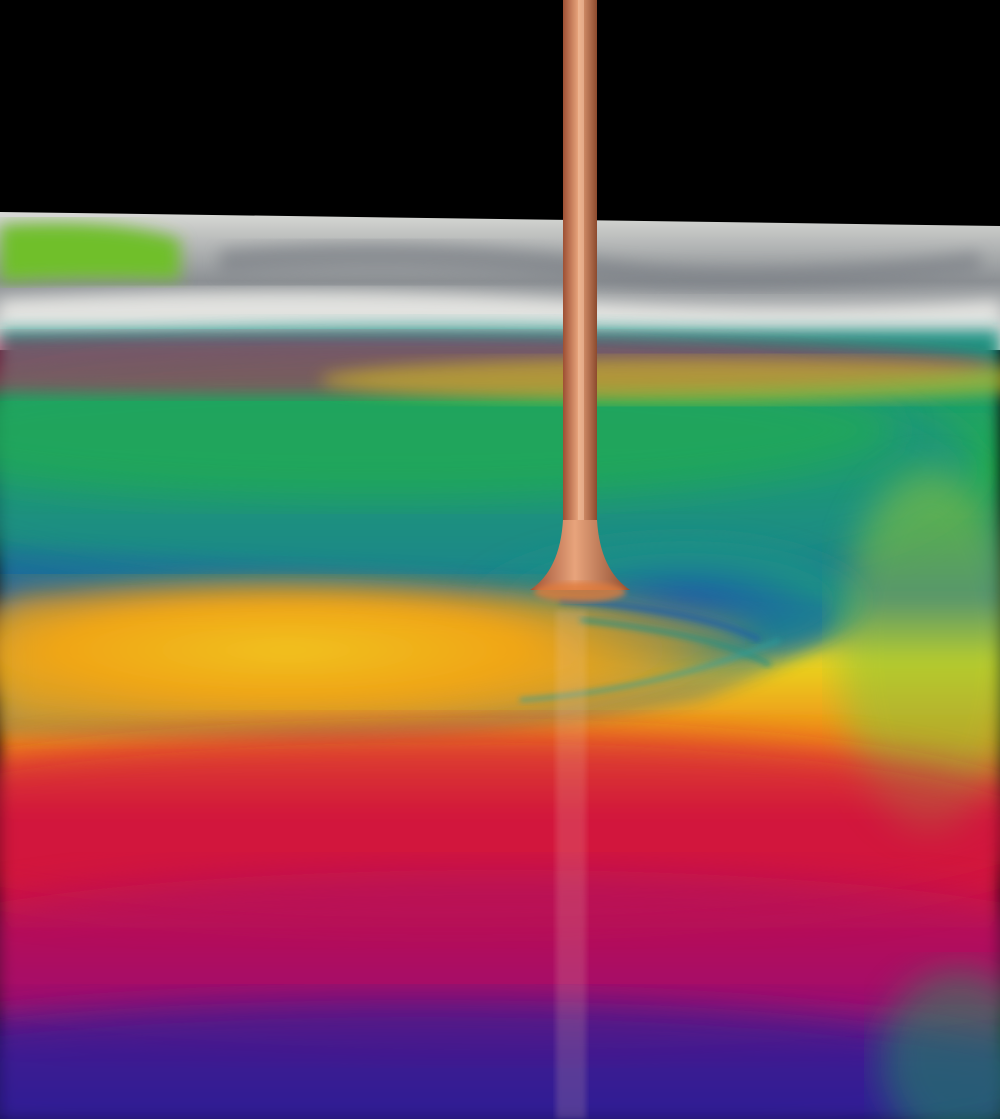 The height and width of the screenshot is (1119, 1000). What do you see at coordinates (580, 559) in the screenshot?
I see `falling-stream` at bounding box center [580, 559].